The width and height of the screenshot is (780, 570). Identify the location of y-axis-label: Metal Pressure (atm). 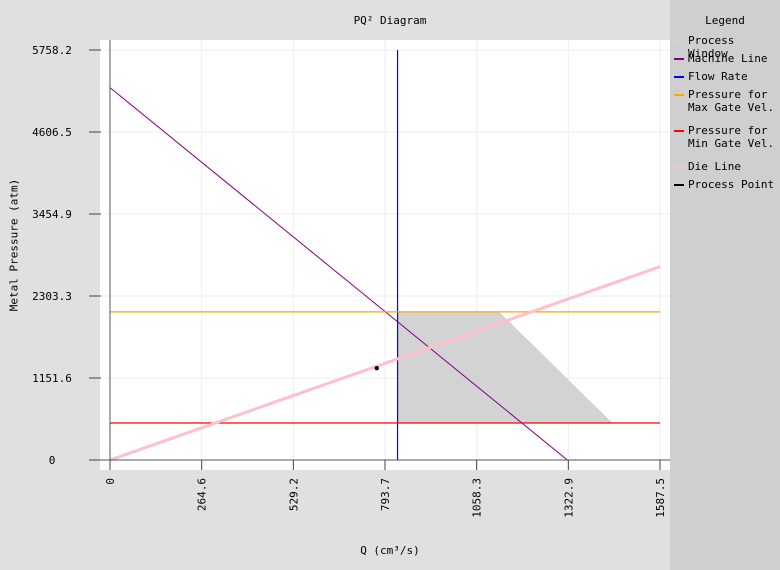
(14, 245).